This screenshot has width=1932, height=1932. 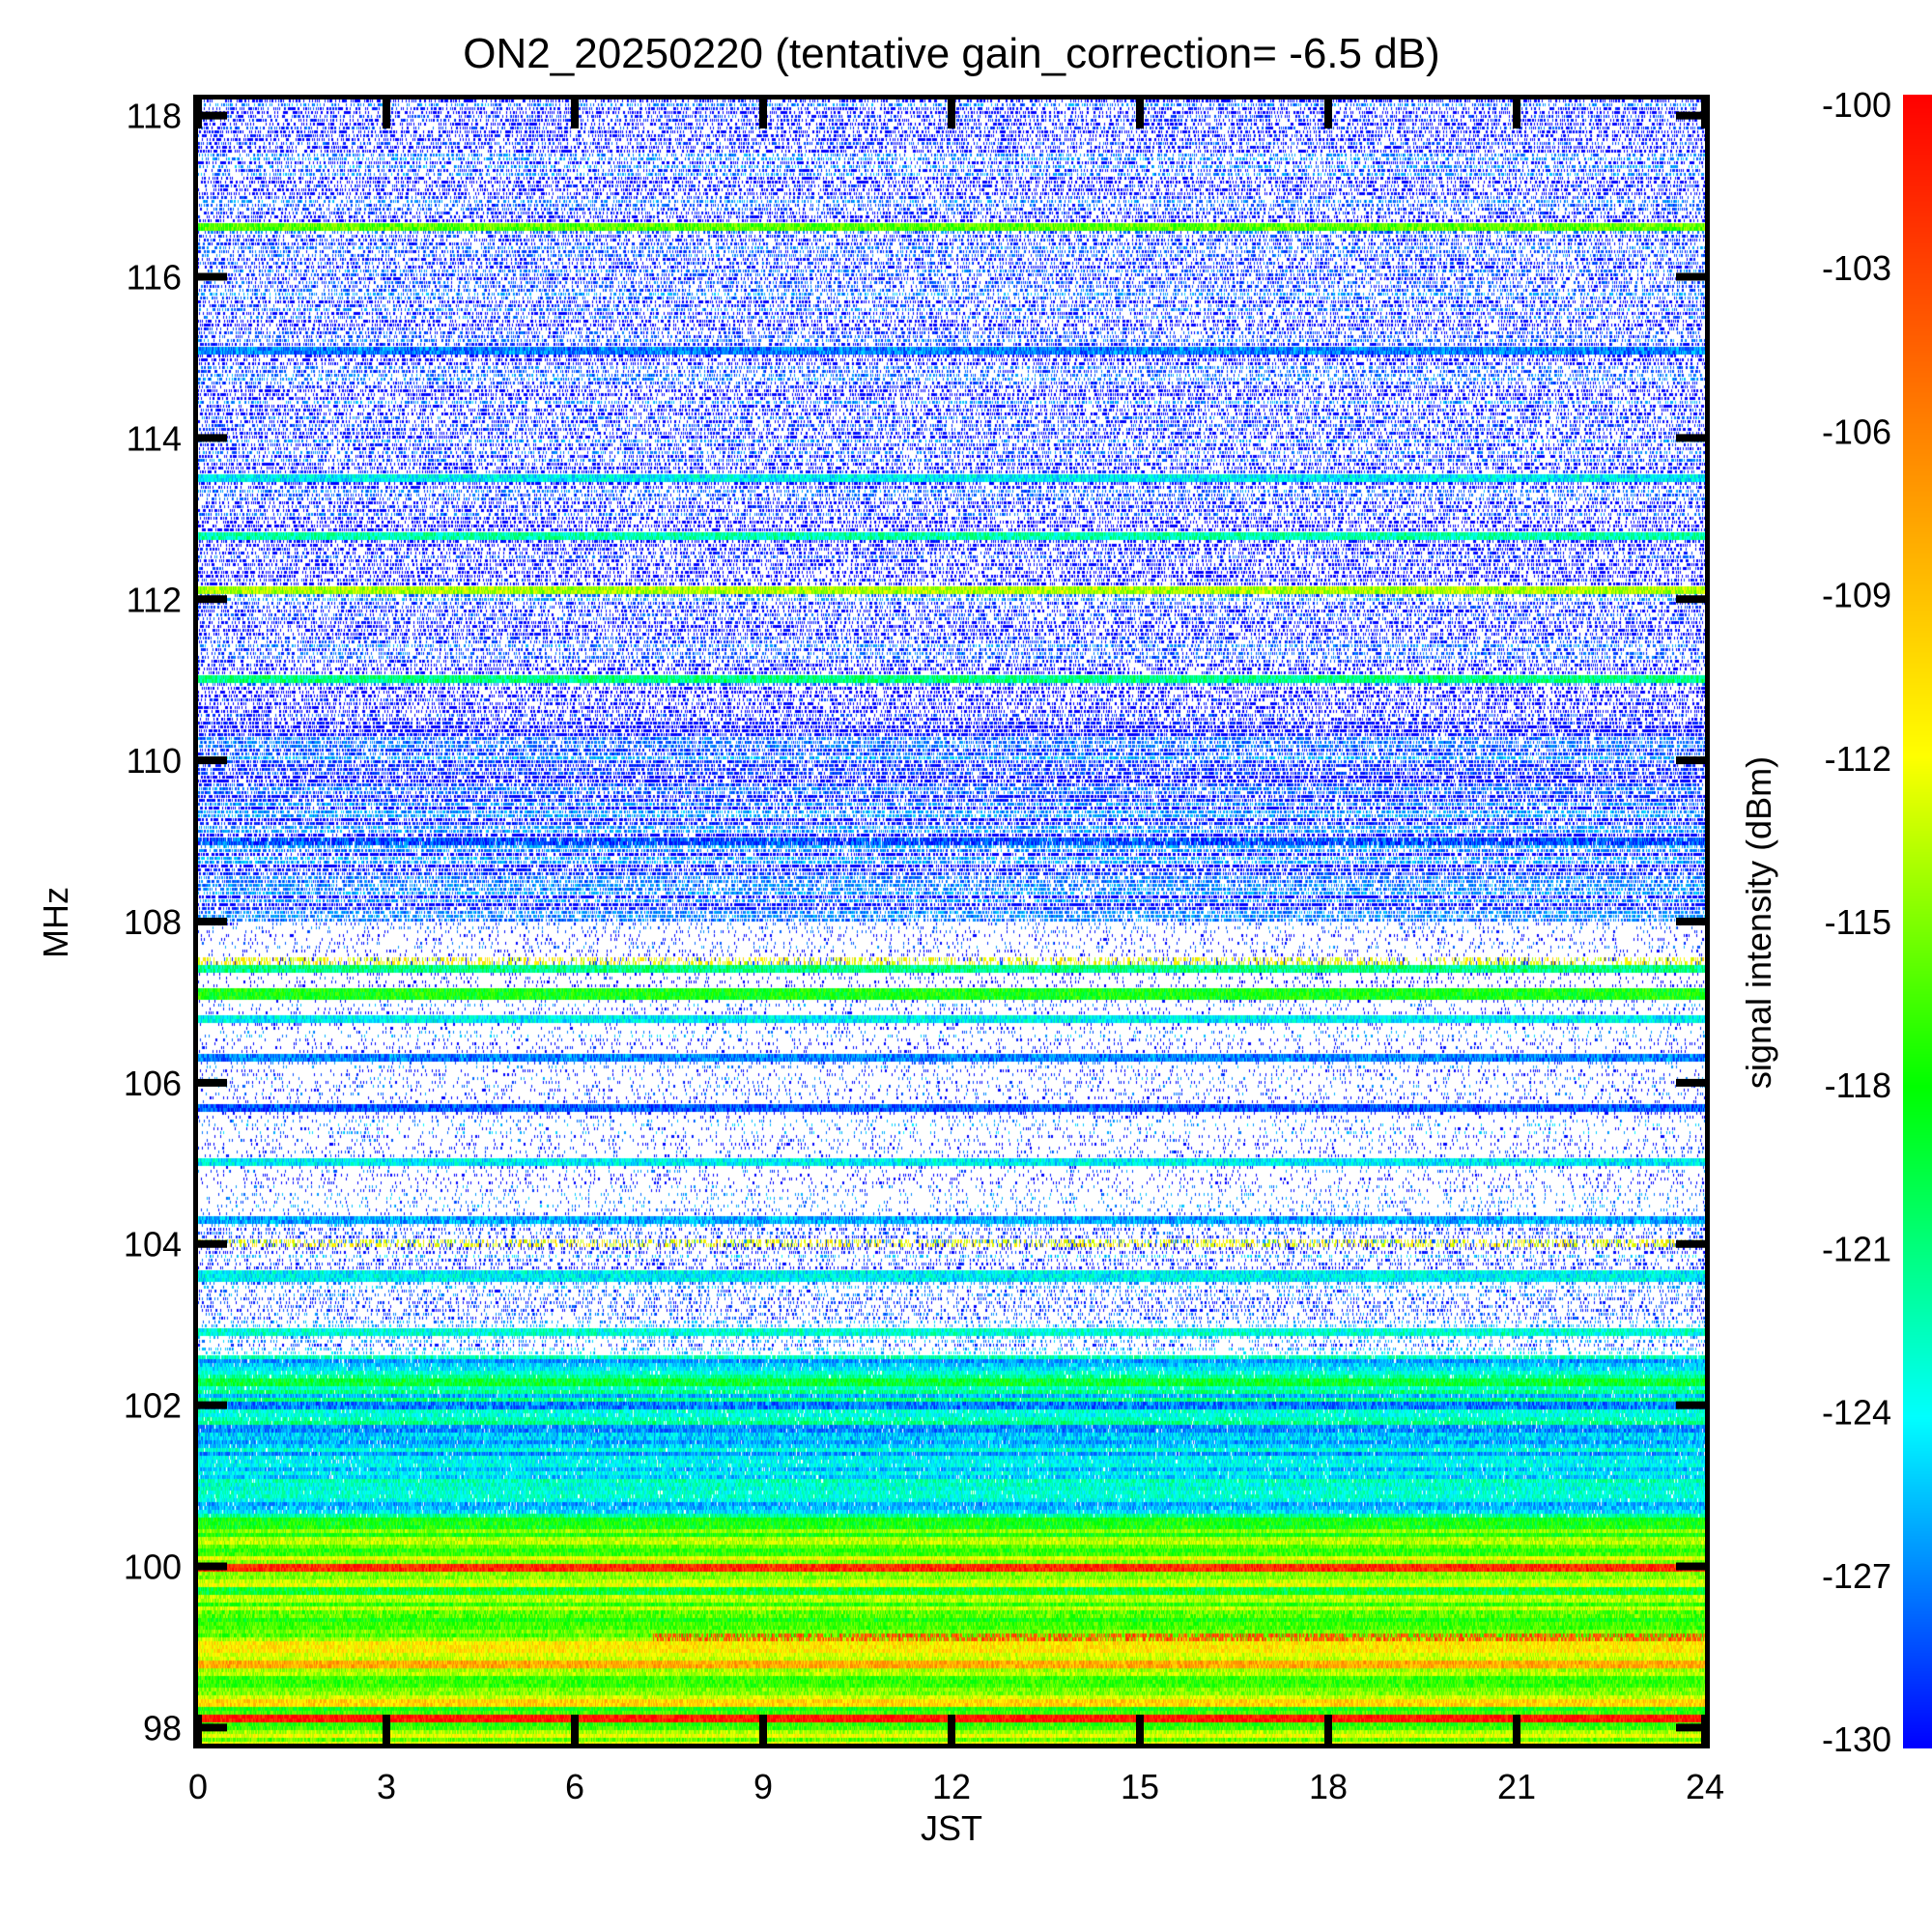 What do you see at coordinates (1516, 1786) in the screenshot?
I see `x-tick-label: 21` at bounding box center [1516, 1786].